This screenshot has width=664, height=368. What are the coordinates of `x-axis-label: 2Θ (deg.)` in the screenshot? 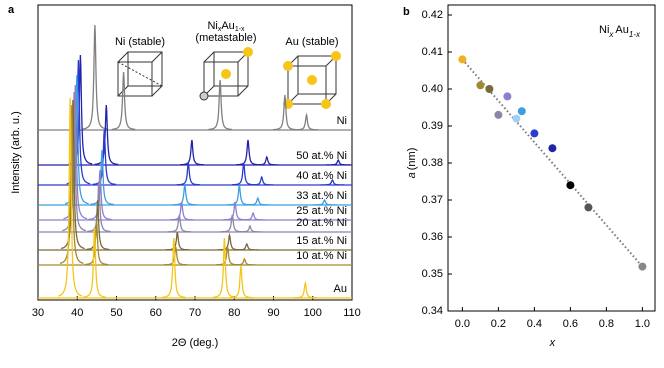 It's located at (195, 343).